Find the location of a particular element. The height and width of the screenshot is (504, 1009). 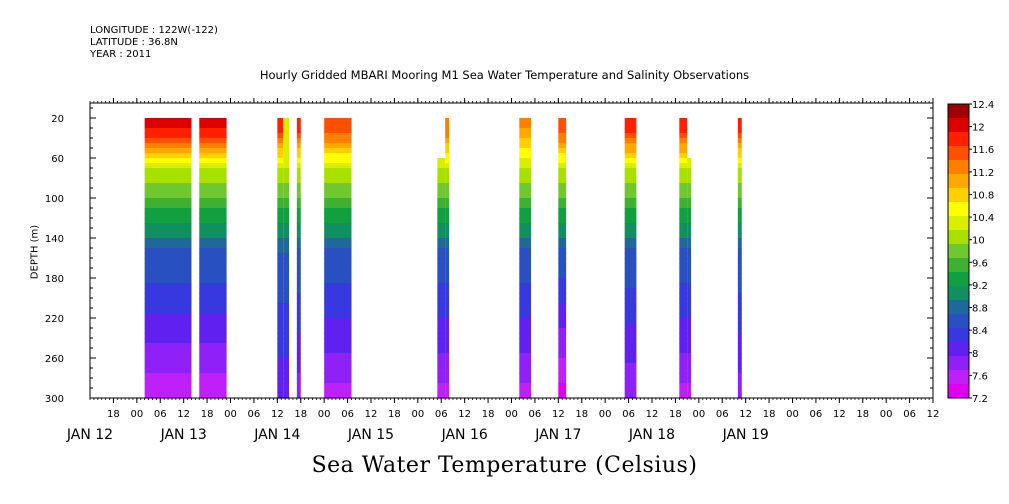

x-tick-label: 06 is located at coordinates (909, 414).